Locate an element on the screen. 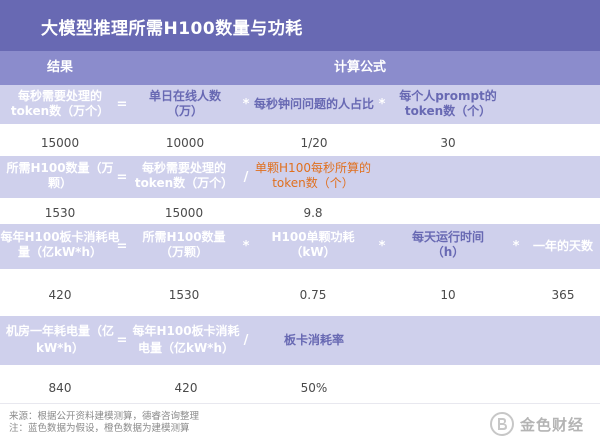  row4-equals: = is located at coordinates (122, 340).